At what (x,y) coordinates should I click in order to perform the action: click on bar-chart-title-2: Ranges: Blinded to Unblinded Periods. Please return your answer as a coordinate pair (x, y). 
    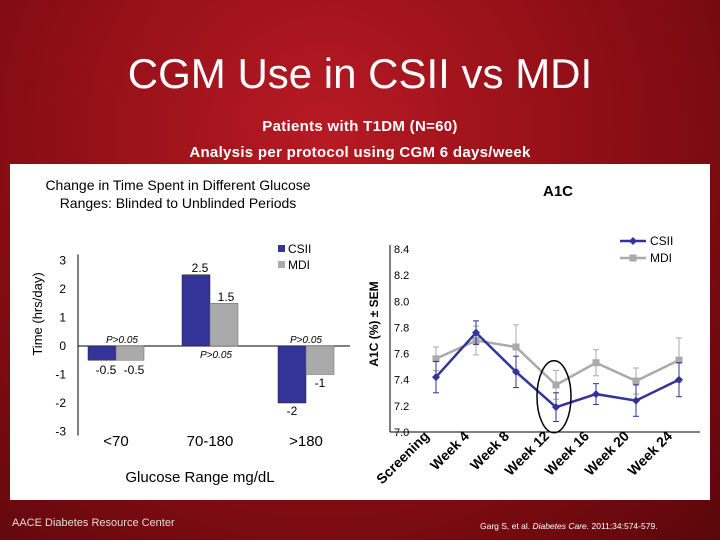
    Looking at the image, I should click on (178, 203).